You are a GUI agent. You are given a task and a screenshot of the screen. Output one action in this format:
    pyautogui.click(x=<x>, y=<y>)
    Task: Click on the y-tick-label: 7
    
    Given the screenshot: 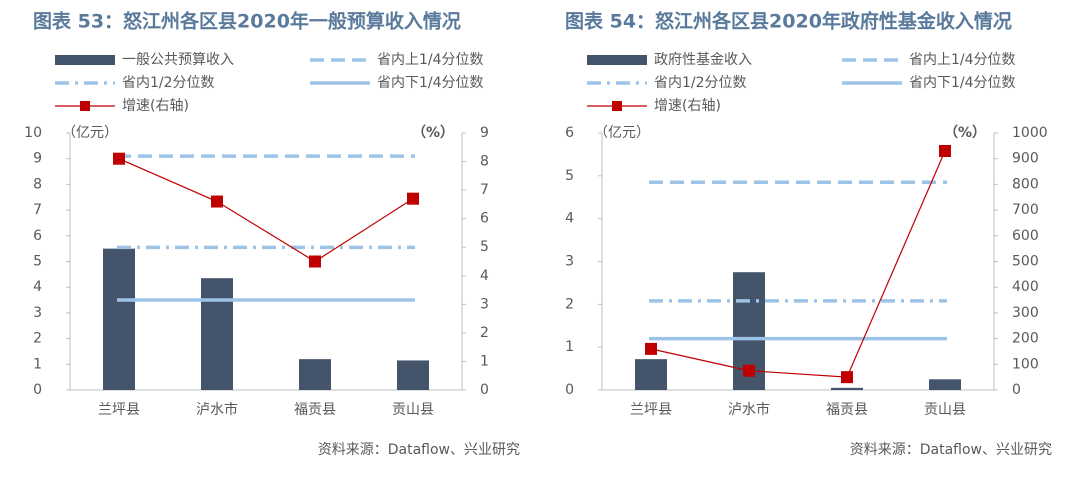 What is the action you would take?
    pyautogui.click(x=37, y=210)
    